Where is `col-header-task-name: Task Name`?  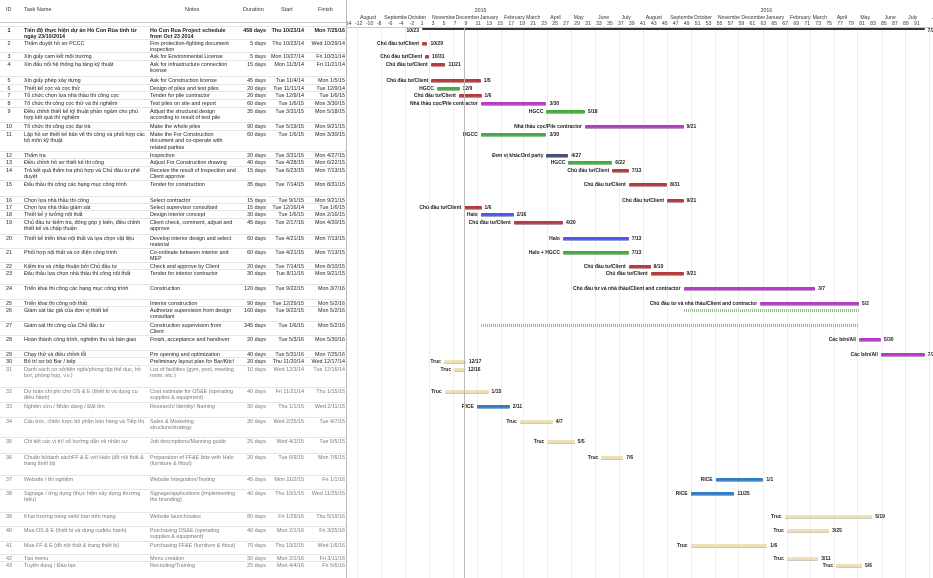
col-header-task-name: Task Name is located at coordinates (38, 10).